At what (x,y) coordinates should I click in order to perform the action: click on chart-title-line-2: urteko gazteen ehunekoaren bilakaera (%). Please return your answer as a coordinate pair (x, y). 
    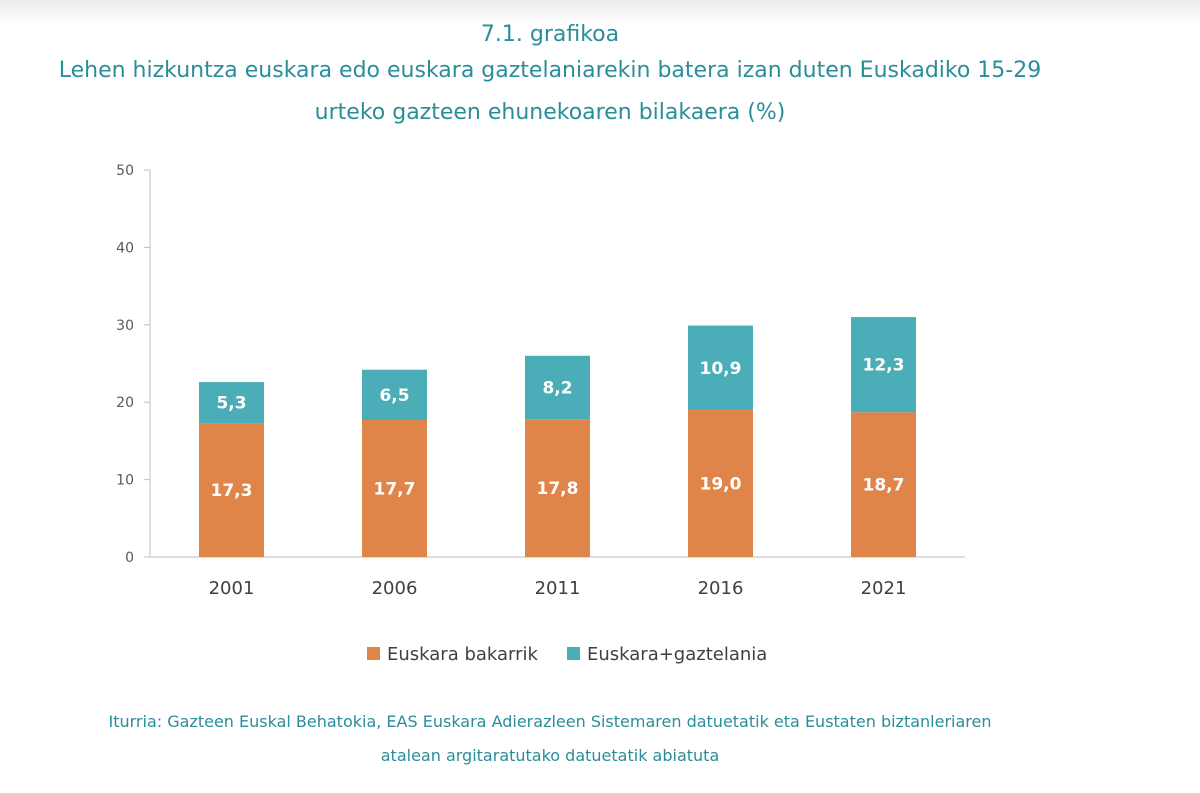
    Looking at the image, I should click on (550, 112).